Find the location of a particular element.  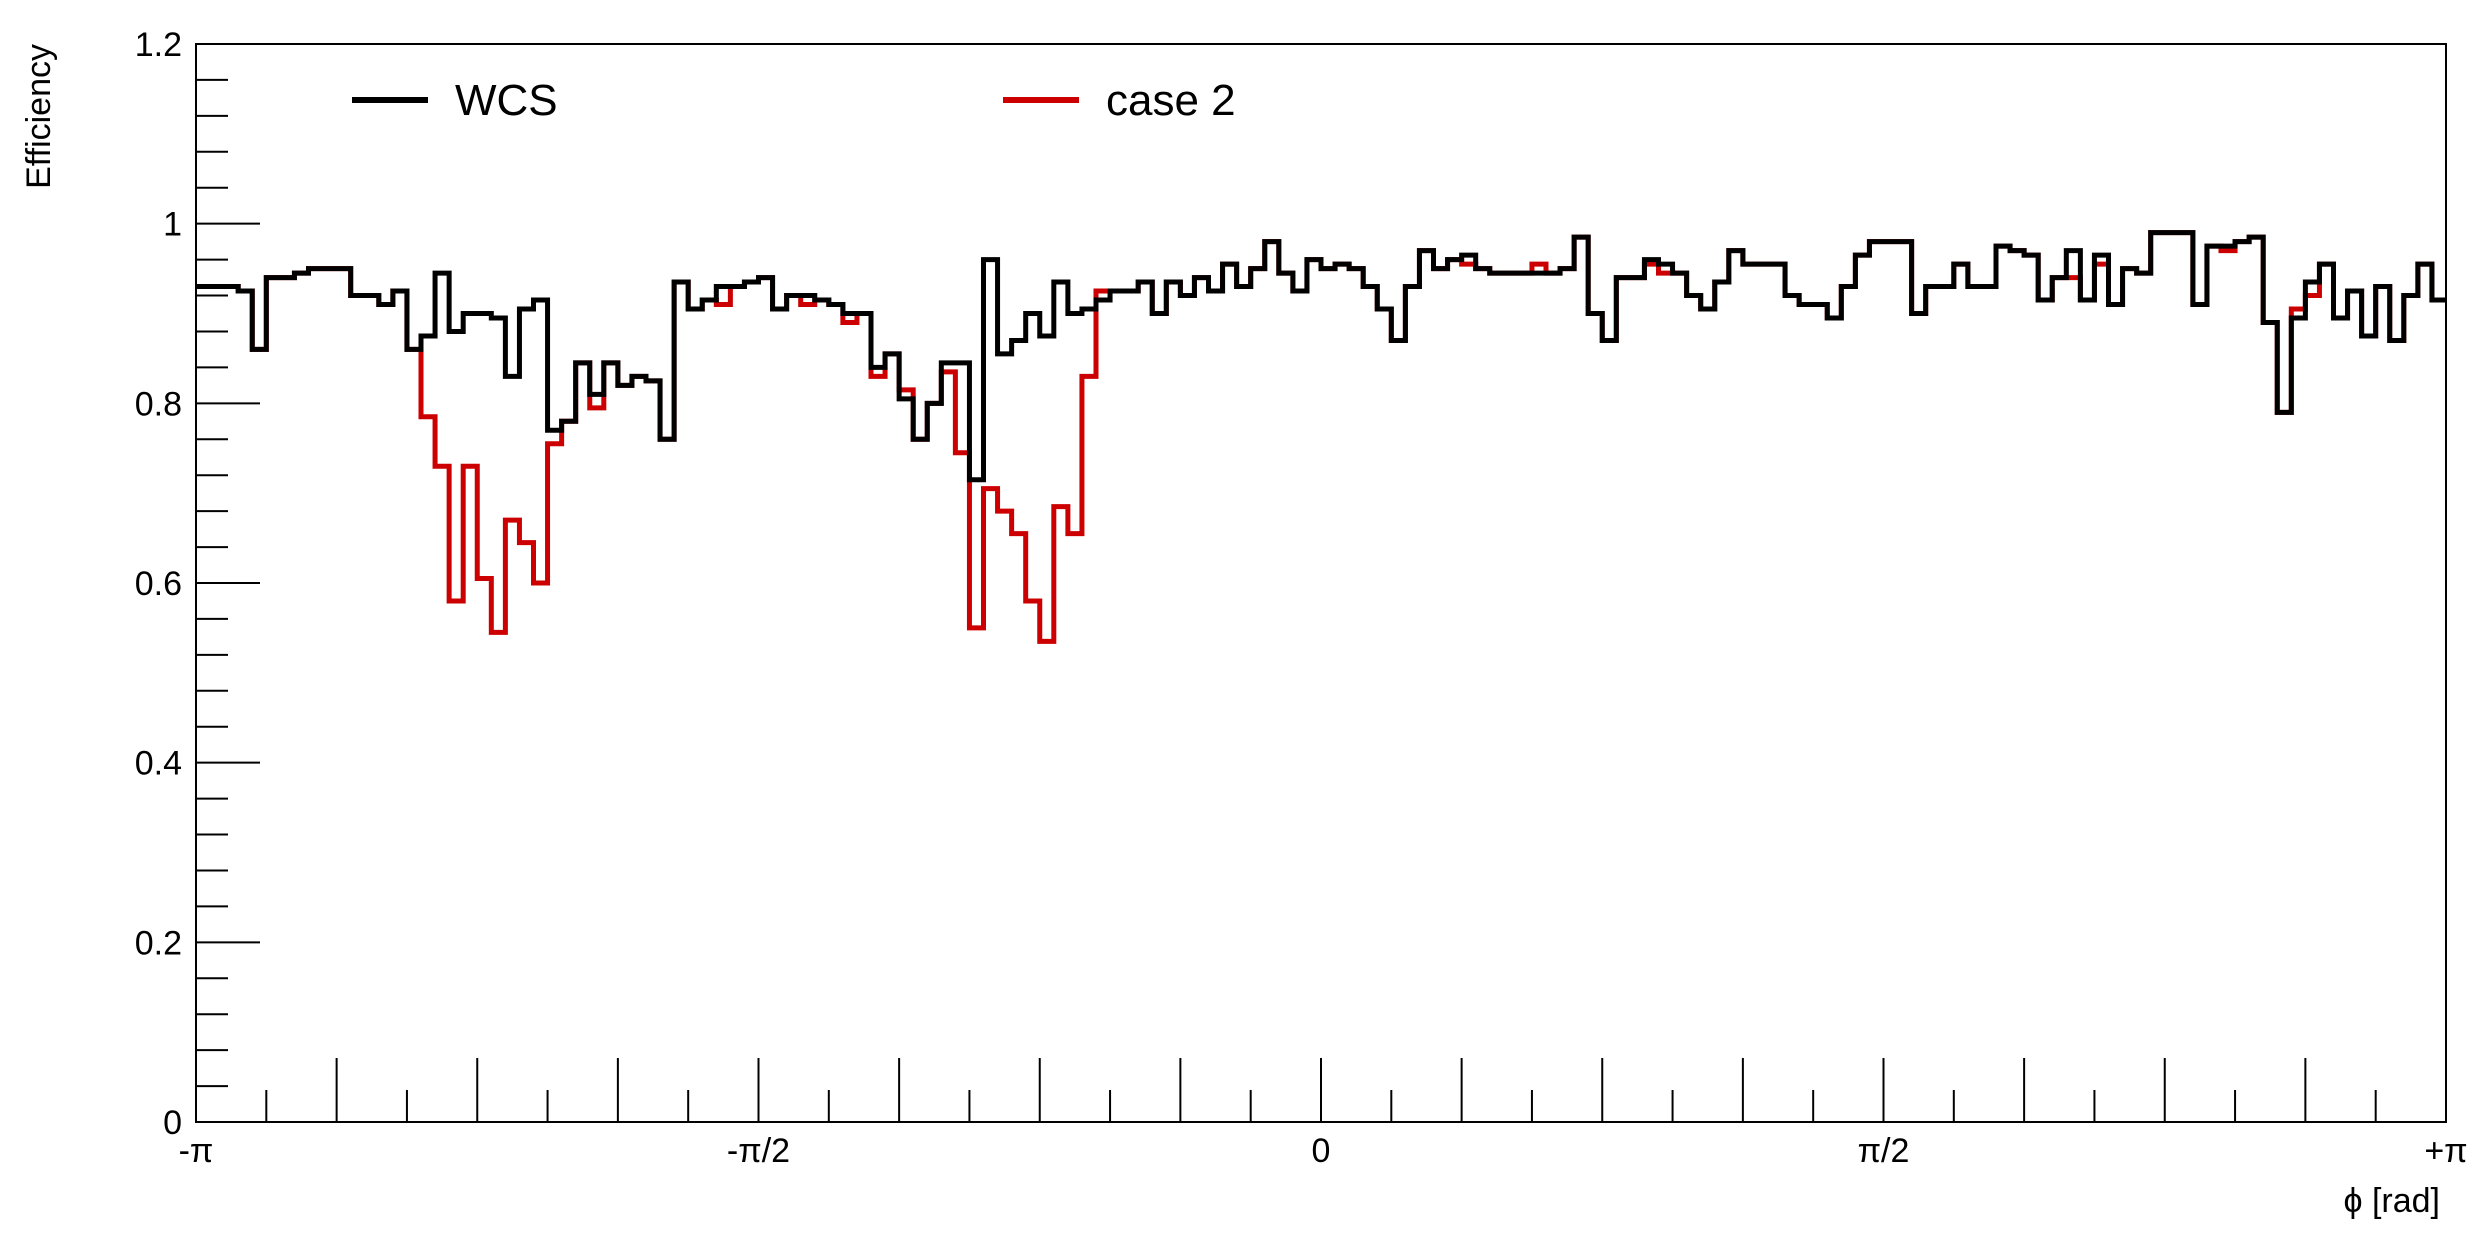

y-tick-label: 0.6 is located at coordinates (158, 584).